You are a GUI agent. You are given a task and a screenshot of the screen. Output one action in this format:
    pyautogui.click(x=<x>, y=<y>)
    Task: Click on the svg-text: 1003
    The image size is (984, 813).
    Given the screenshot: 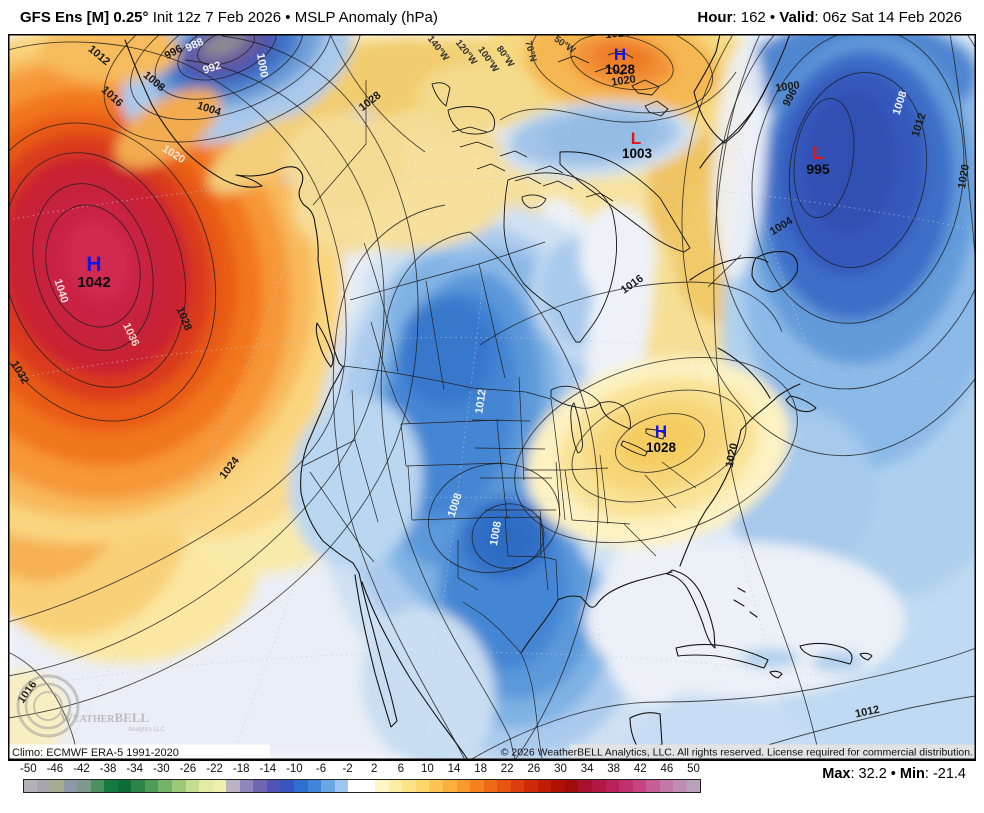 What is the action you would take?
    pyautogui.click(x=637, y=153)
    